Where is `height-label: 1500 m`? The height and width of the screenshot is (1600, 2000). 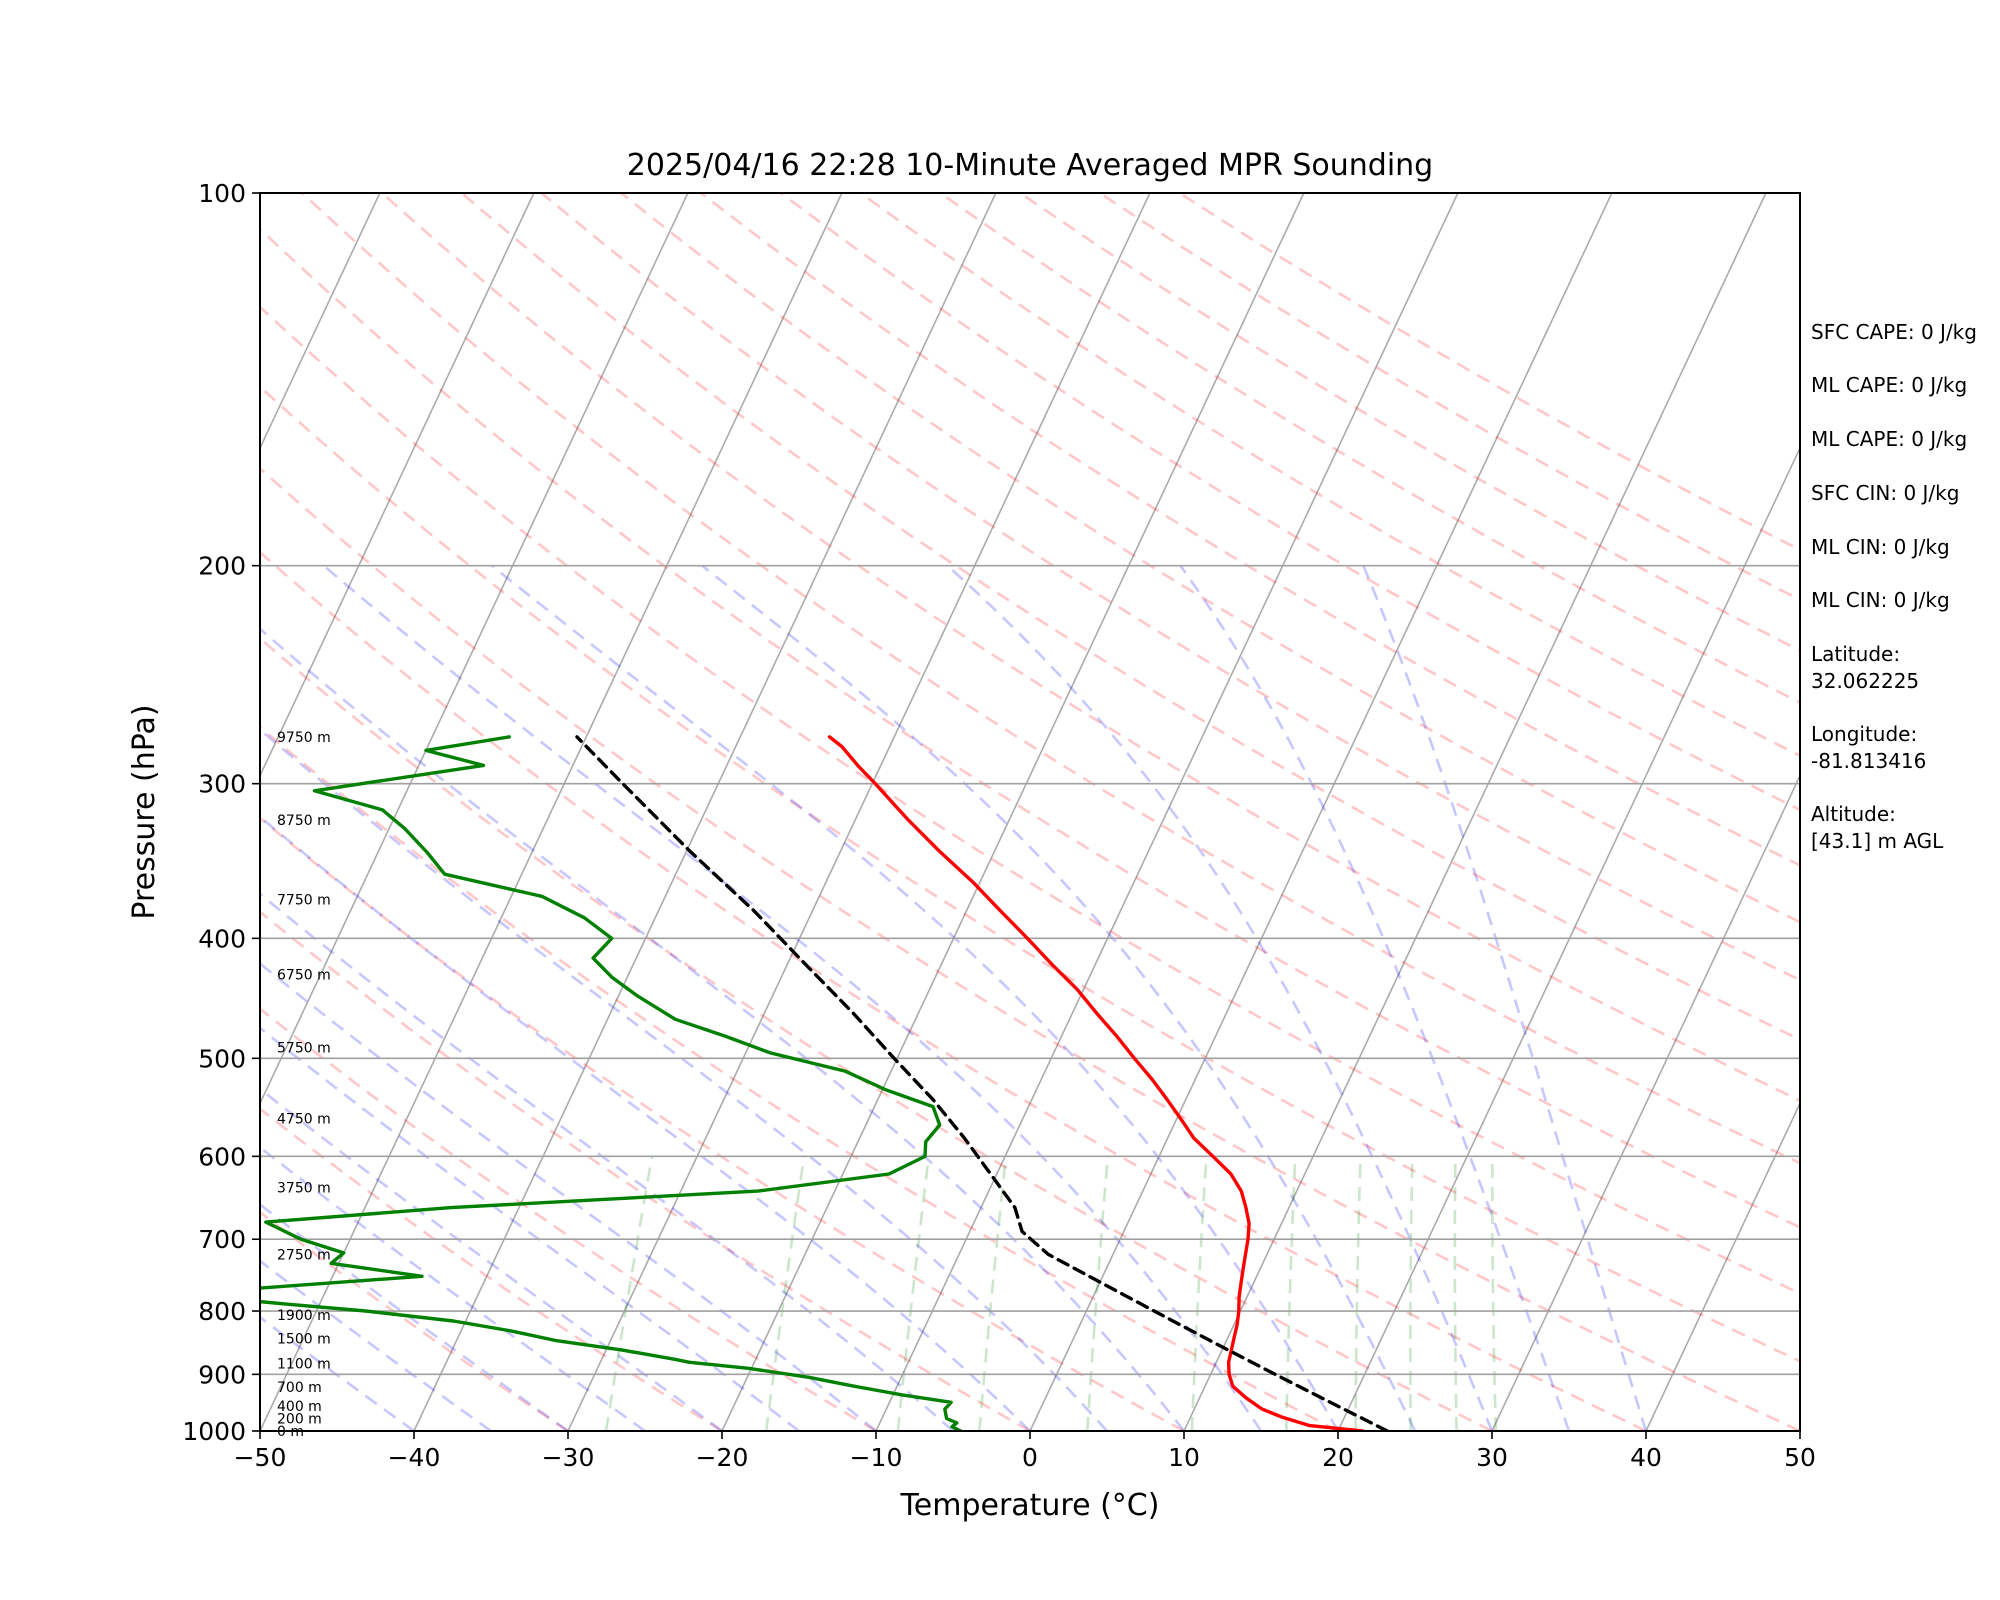 height-label: 1500 m is located at coordinates (304, 1340).